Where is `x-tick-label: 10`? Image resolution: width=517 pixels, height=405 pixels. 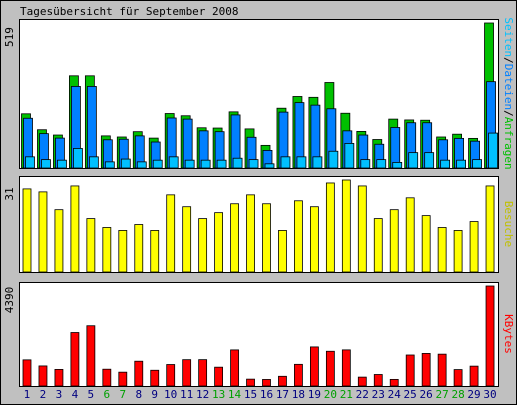 x-tick-label: 10 is located at coordinates (170, 394).